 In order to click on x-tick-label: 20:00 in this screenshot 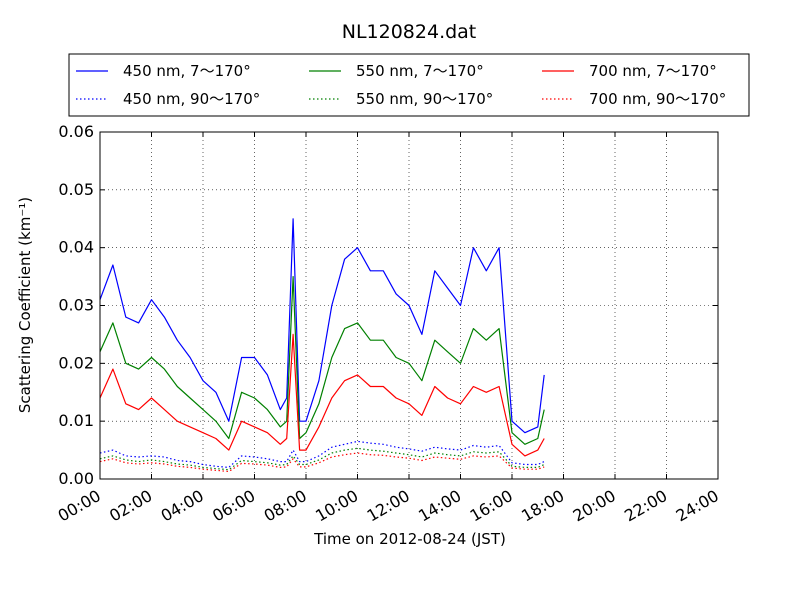, I will do `click(594, 506)`.